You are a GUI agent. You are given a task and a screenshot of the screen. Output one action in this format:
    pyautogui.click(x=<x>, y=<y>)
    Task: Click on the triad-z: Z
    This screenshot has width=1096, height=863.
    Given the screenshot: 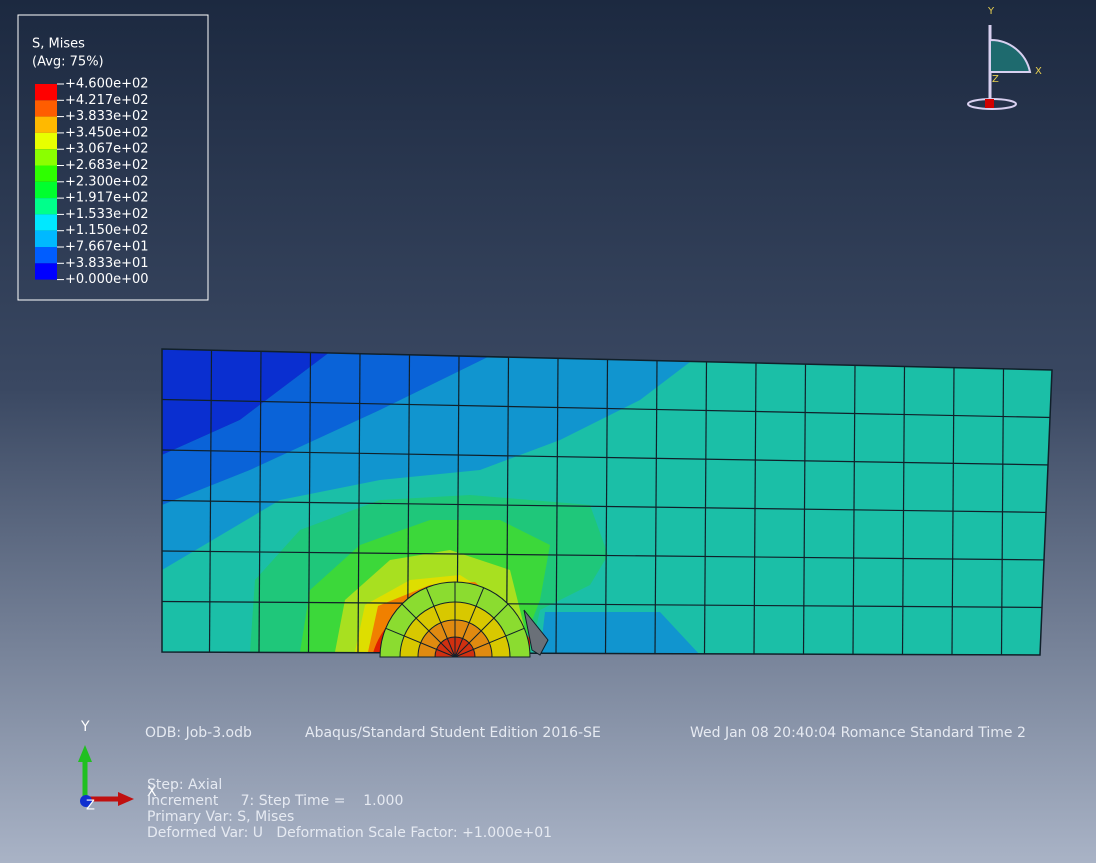 What is the action you would take?
    pyautogui.click(x=90, y=806)
    